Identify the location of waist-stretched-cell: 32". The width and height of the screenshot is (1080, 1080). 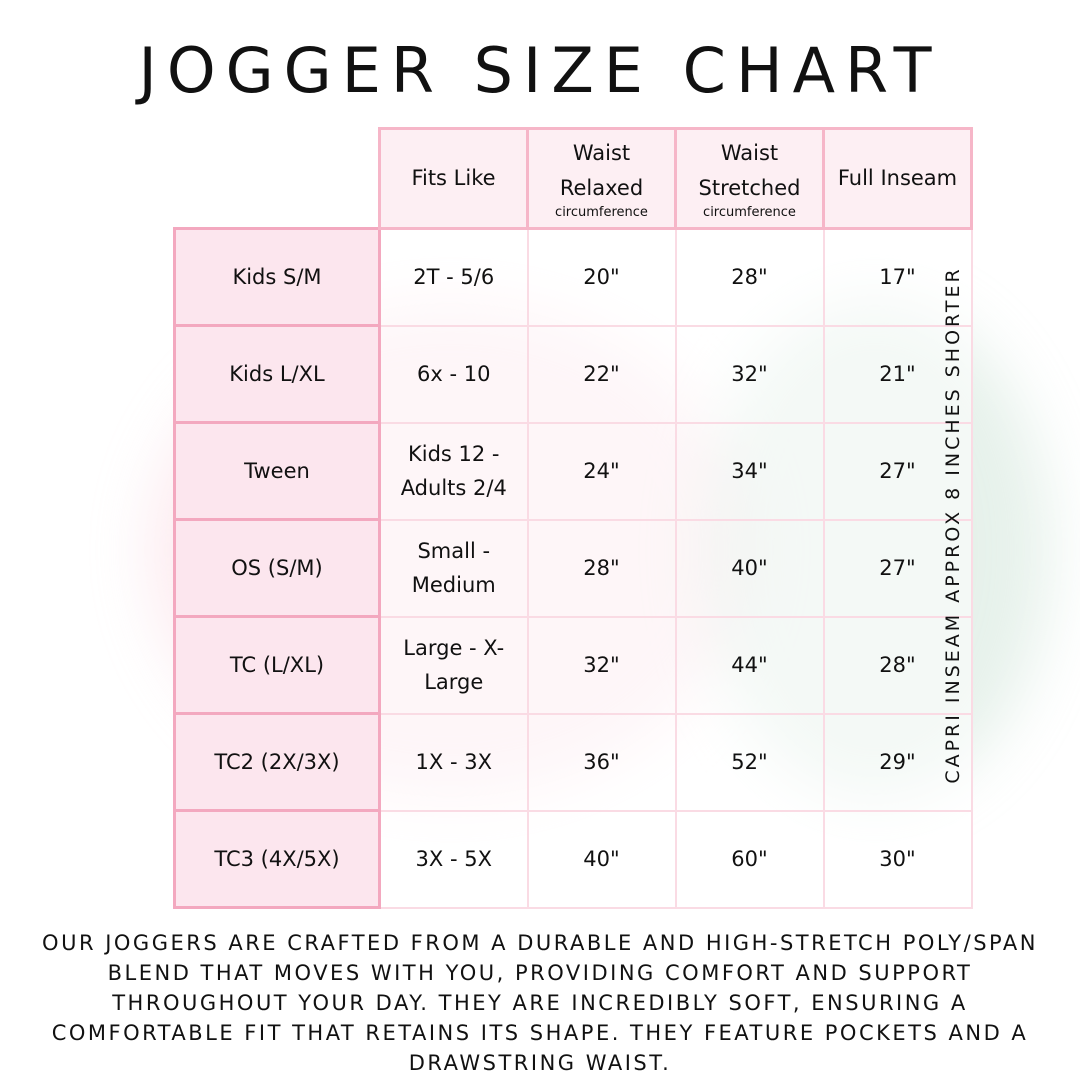
(749, 374).